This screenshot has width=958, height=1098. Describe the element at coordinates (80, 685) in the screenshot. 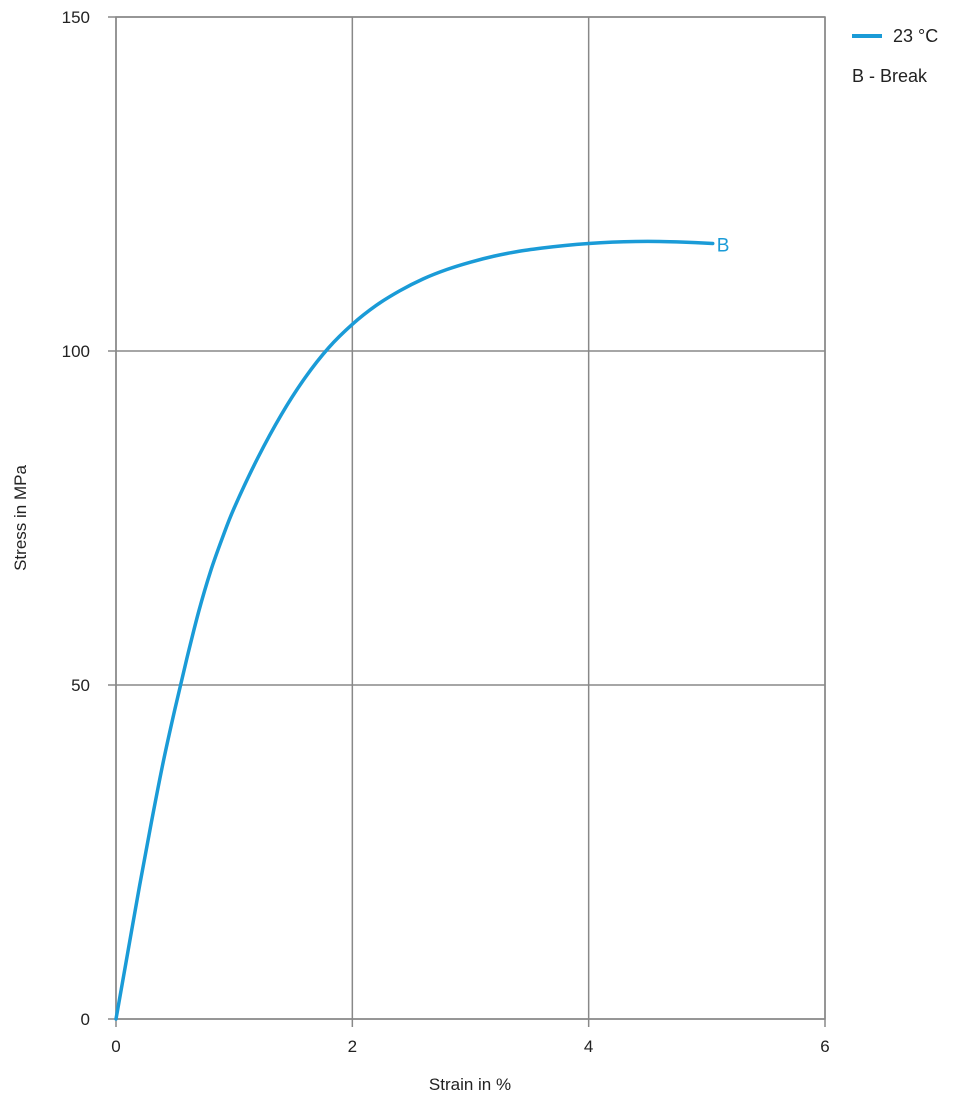

I see `y-tick-label: 50` at that location.